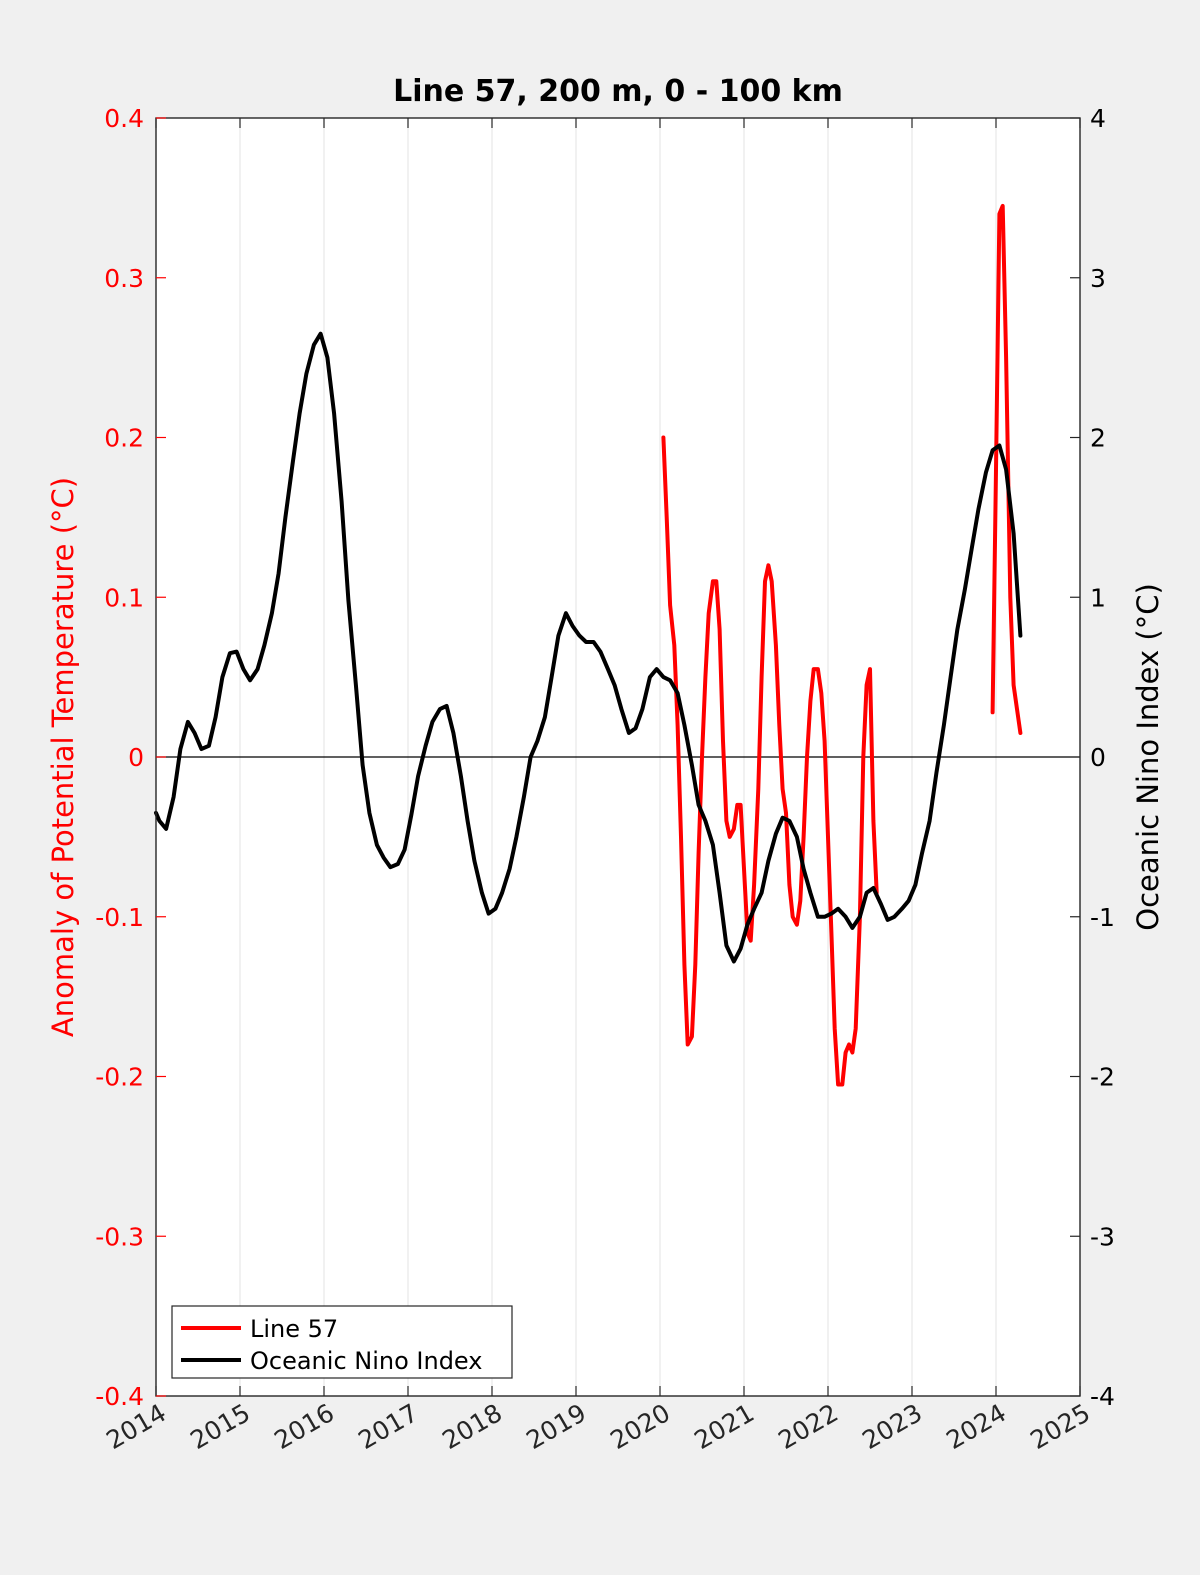 Image resolution: width=1200 pixels, height=1575 pixels. I want to click on y-left-tick-label: -0.1, so click(119, 917).